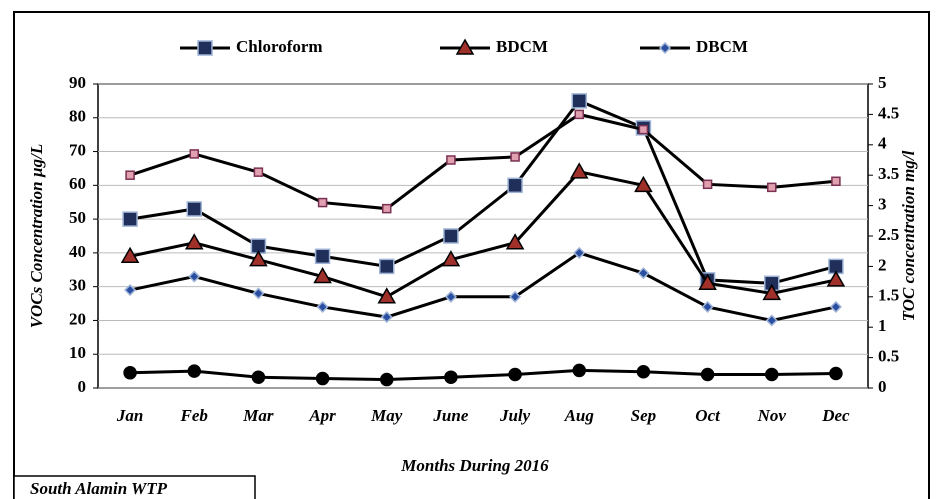 The image size is (937, 499). I want to click on y2-tick-label: 1, so click(882, 325).